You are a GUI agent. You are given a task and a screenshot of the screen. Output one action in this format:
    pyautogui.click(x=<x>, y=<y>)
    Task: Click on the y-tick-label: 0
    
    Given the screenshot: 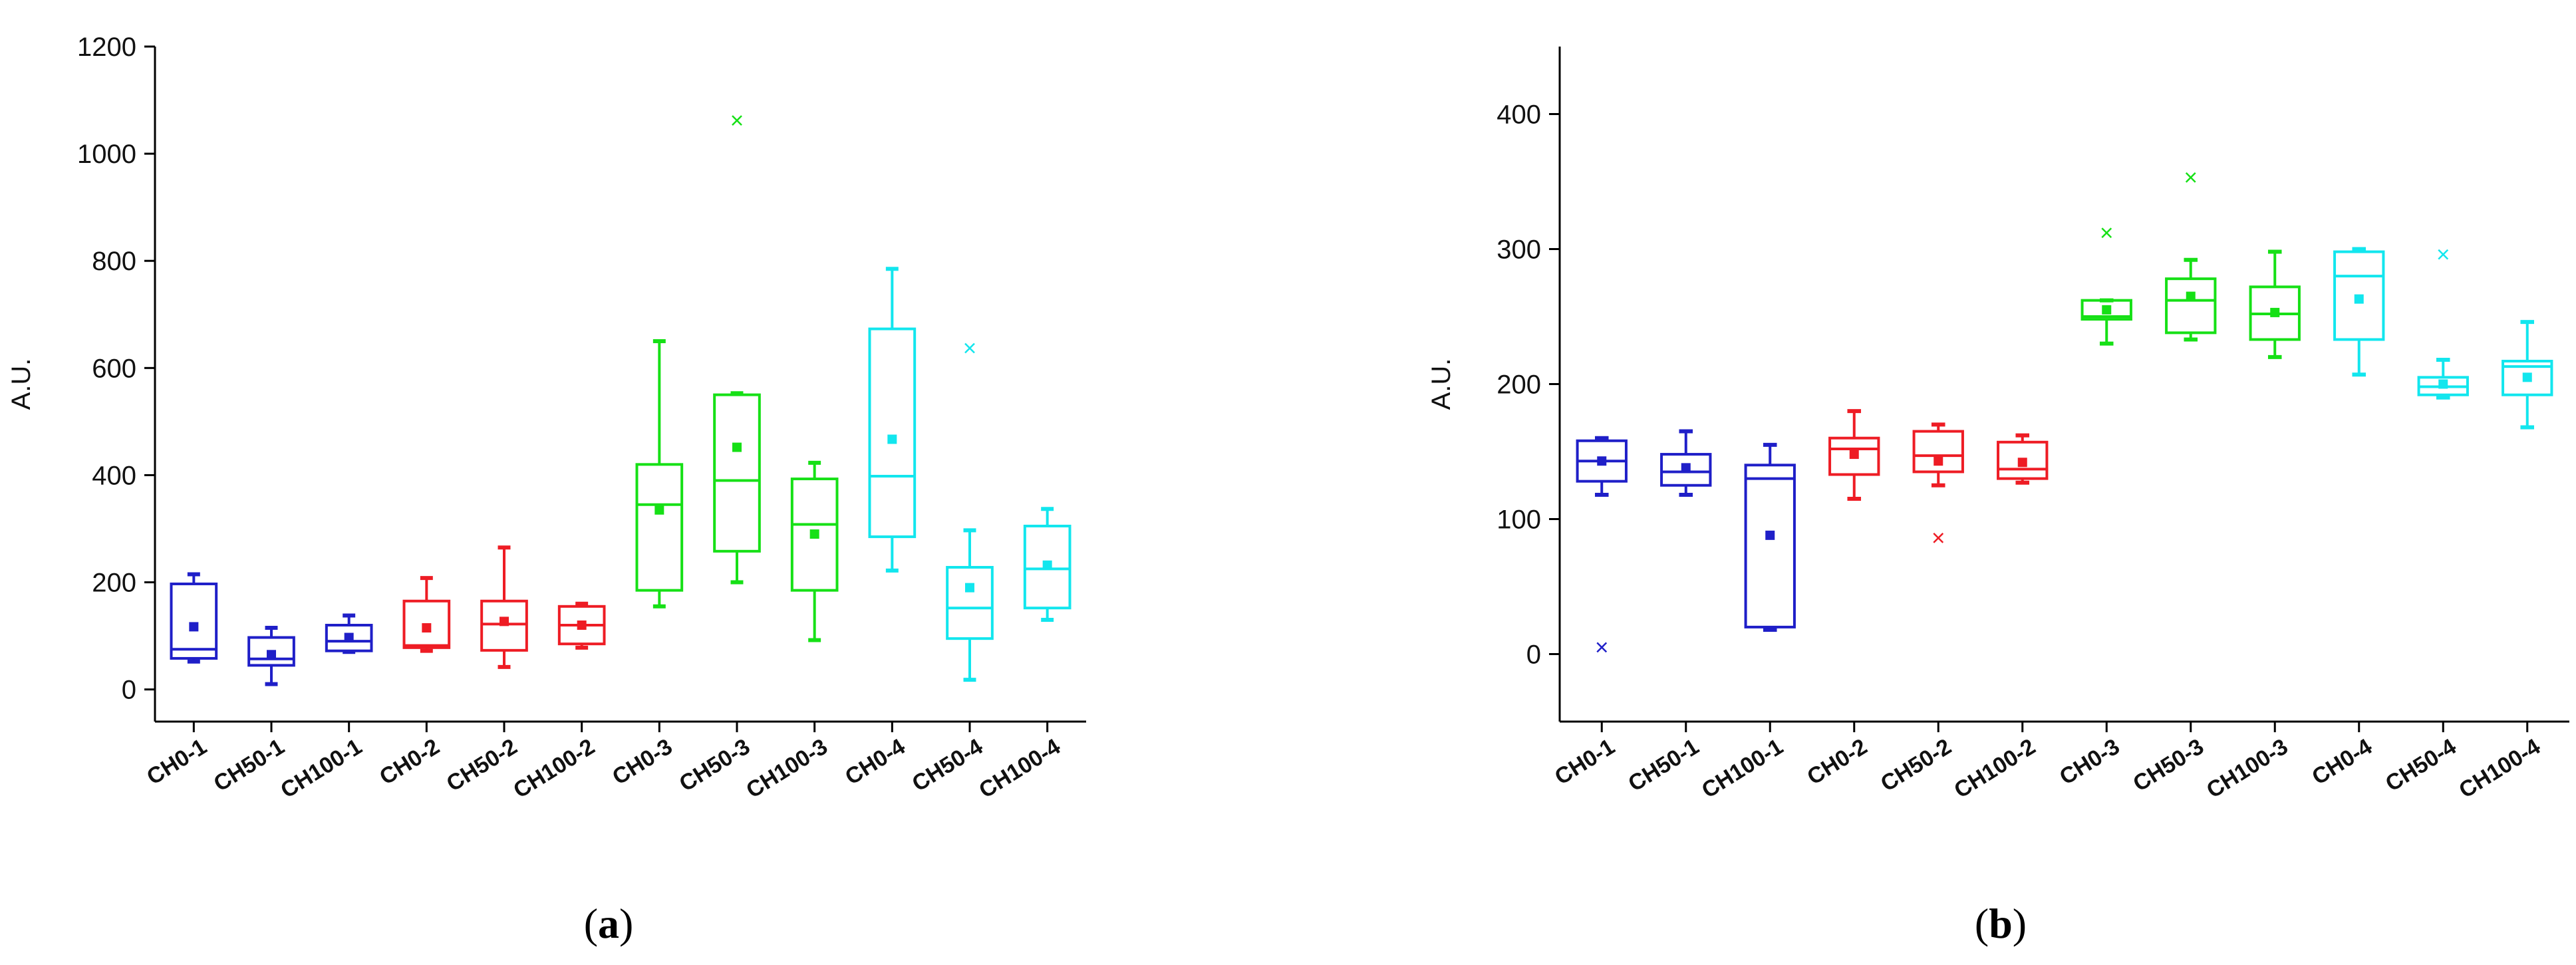 What is the action you would take?
    pyautogui.click(x=129, y=691)
    